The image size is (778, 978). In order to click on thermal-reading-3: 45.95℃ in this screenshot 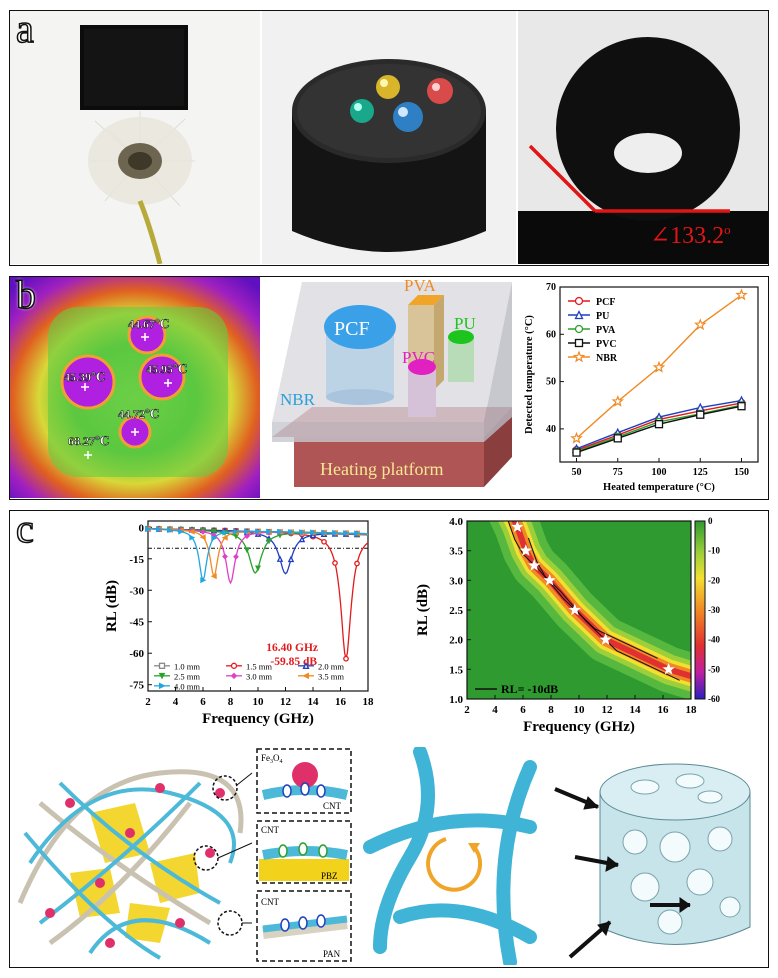, I will do `click(166, 369)`.